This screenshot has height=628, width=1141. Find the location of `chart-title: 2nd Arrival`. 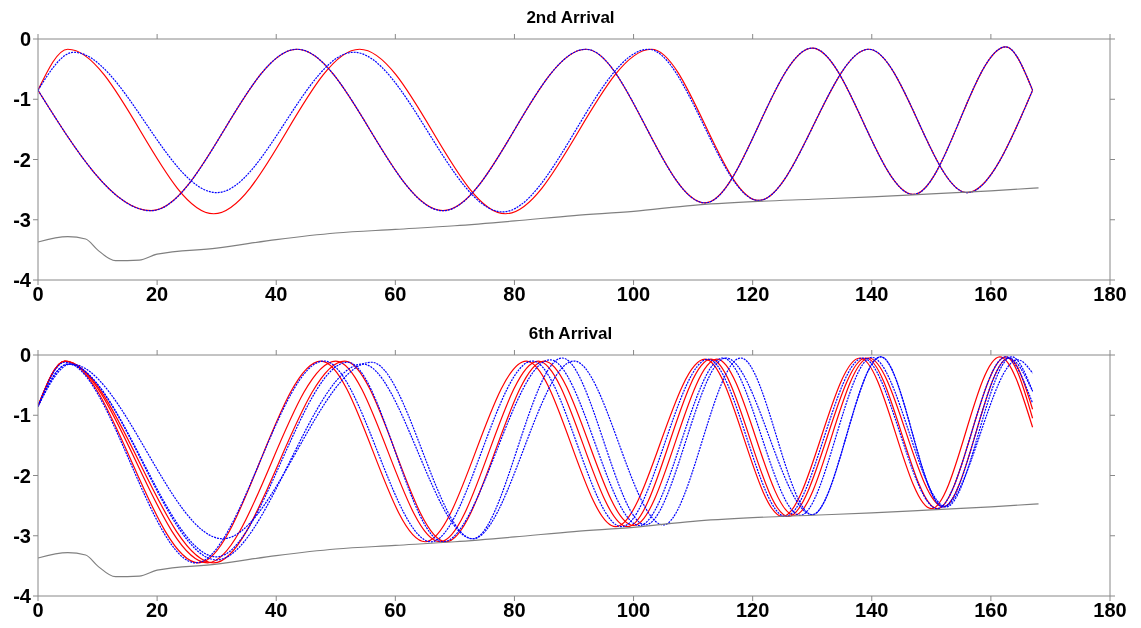

chart-title: 2nd Arrival is located at coordinates (570, 17).